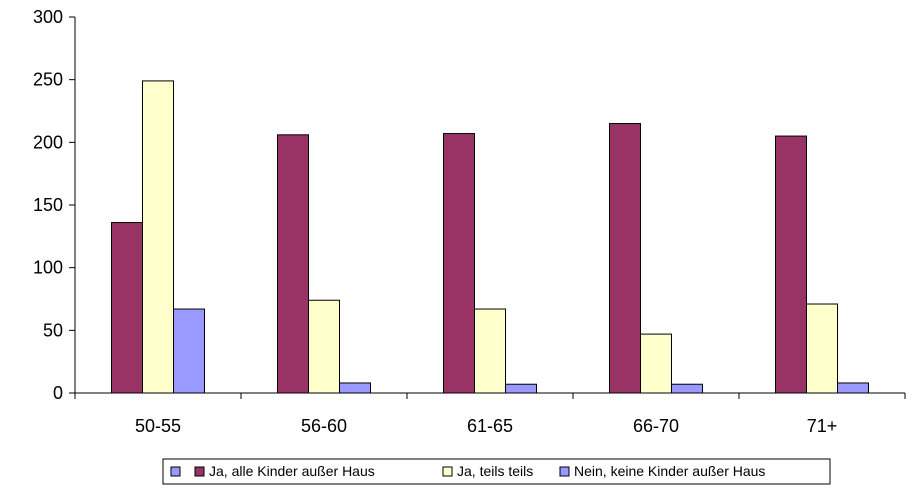 The image size is (921, 489). What do you see at coordinates (58, 393) in the screenshot?
I see `y-tick-label: 0` at bounding box center [58, 393].